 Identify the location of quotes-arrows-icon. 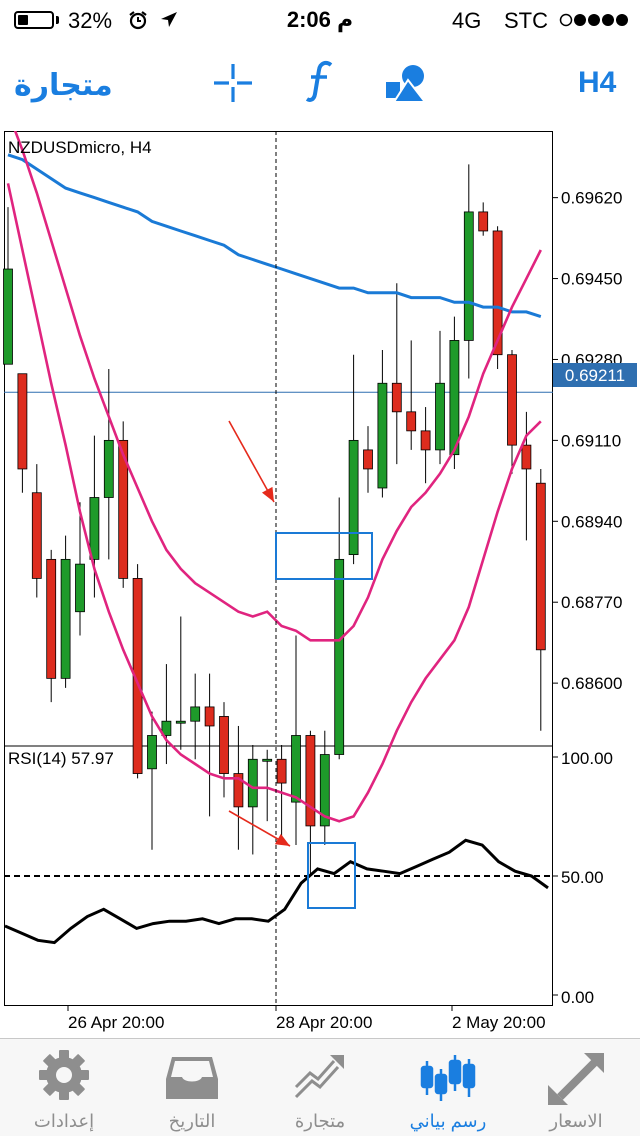
(576, 1079).